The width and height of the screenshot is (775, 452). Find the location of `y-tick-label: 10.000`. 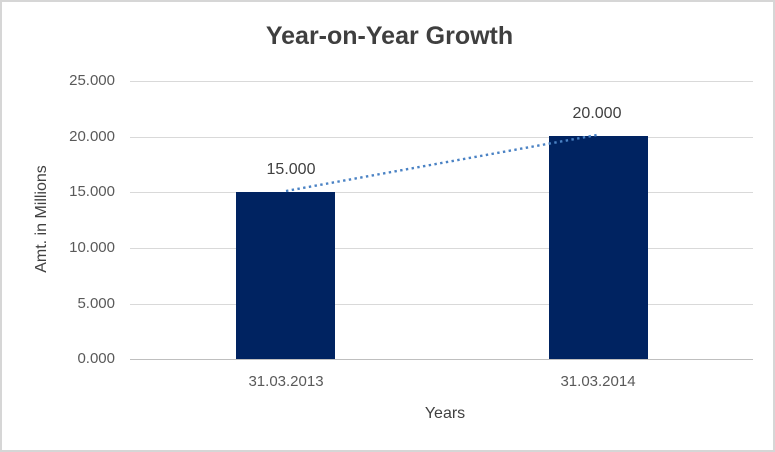

y-tick-label: 10.000 is located at coordinates (92, 247).